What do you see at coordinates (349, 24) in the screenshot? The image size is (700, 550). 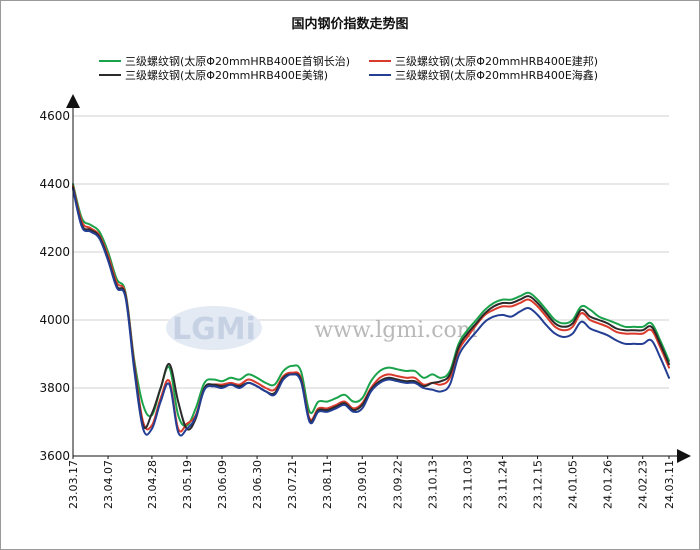 I see `chart-title: 国内钢价指数走势图` at bounding box center [349, 24].